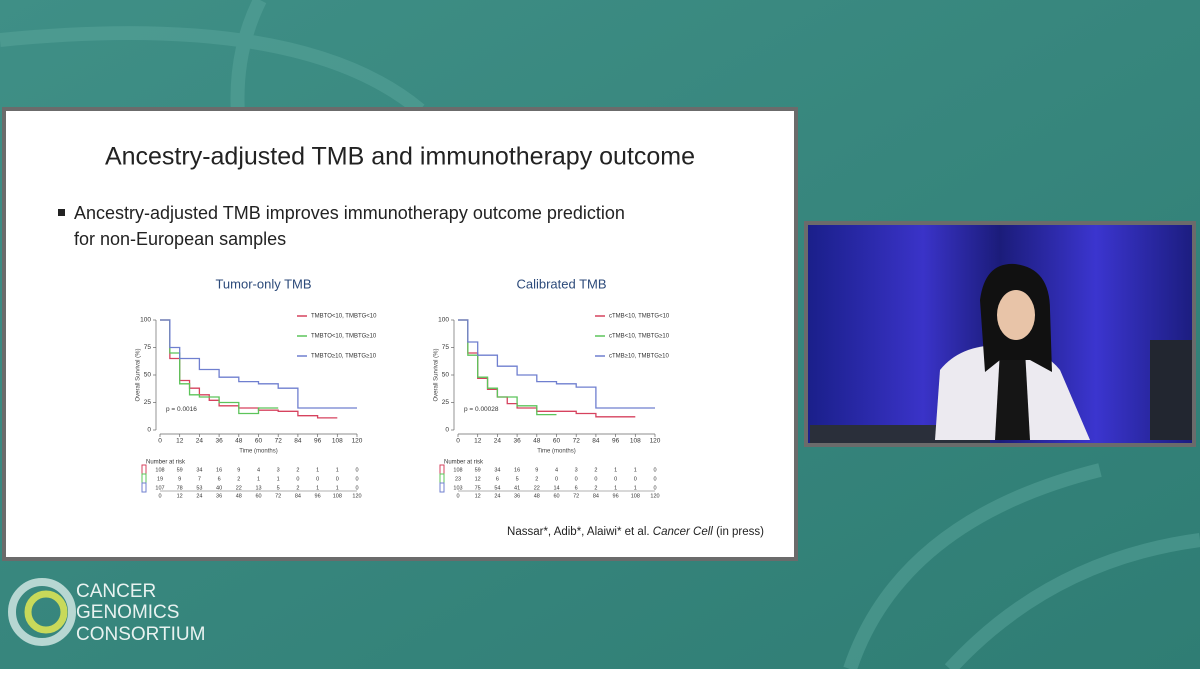 The image size is (1200, 674). What do you see at coordinates (180, 441) in the screenshot?
I see `x-tick-label: 12` at bounding box center [180, 441].